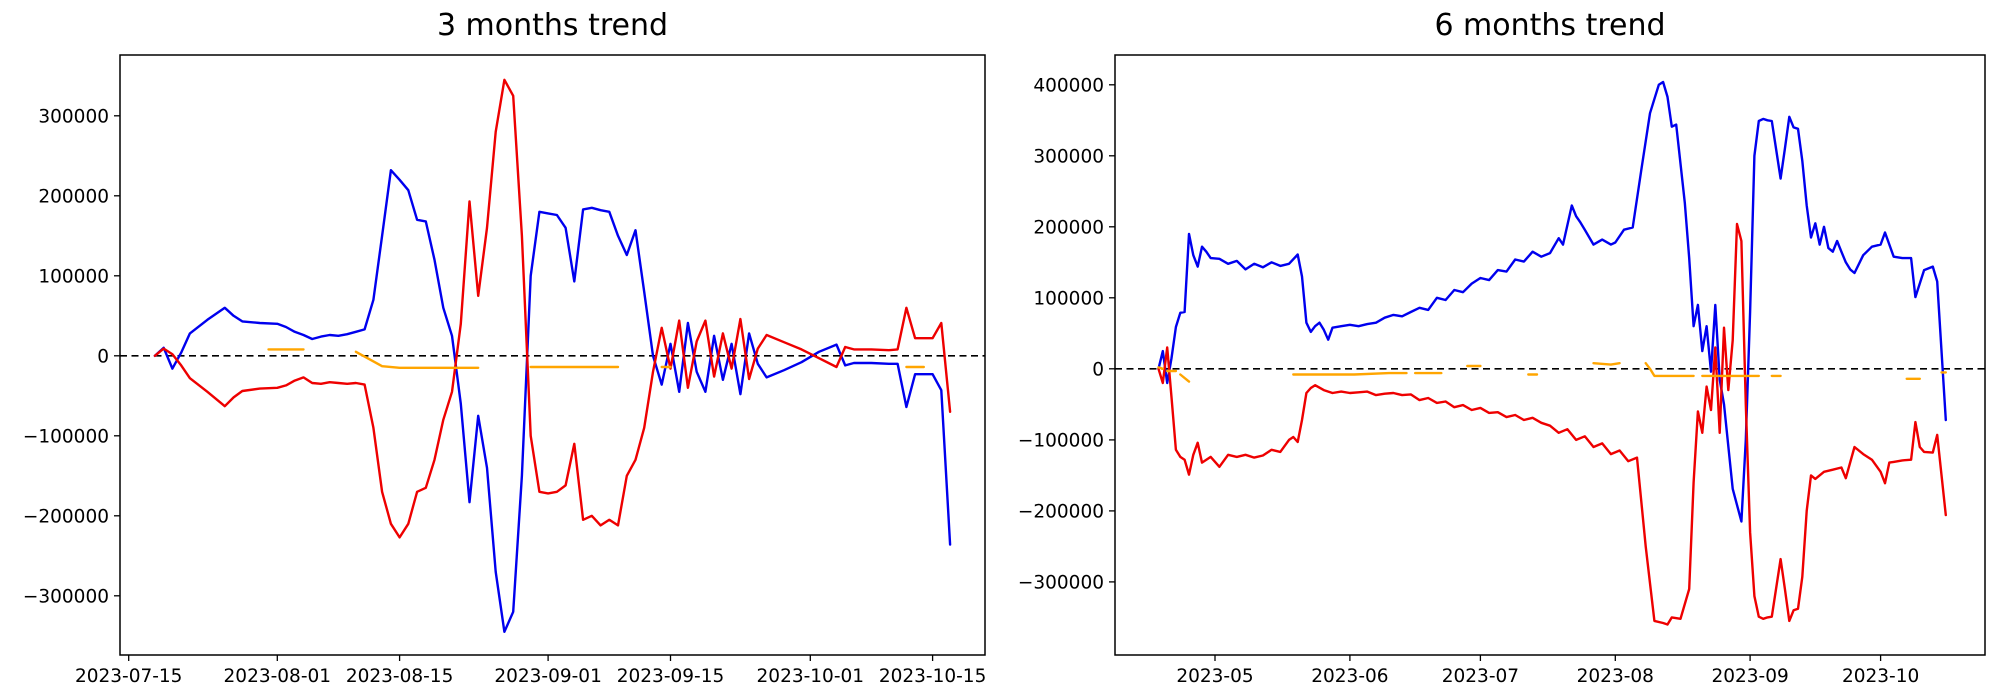 The height and width of the screenshot is (700, 2000). I want to click on x-tick-label: 2023-08-15, so click(400, 676).